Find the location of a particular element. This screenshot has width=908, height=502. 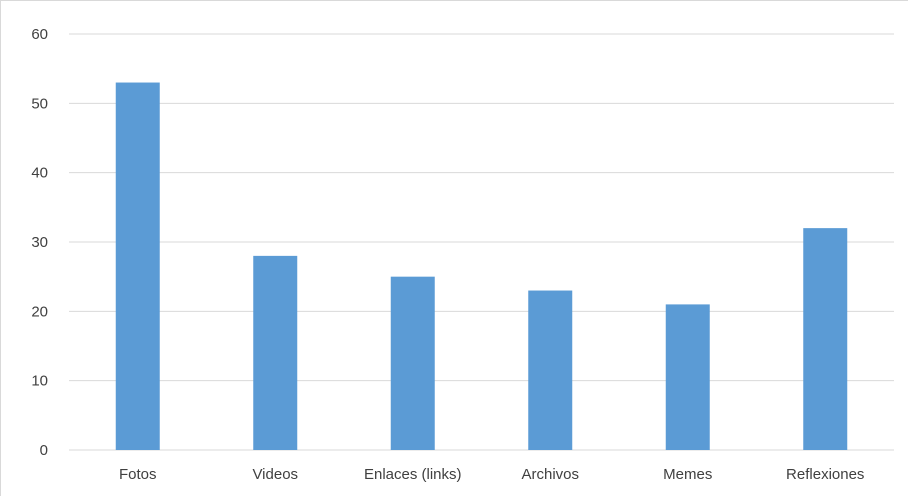

y-tick-label: 0 is located at coordinates (44, 450).